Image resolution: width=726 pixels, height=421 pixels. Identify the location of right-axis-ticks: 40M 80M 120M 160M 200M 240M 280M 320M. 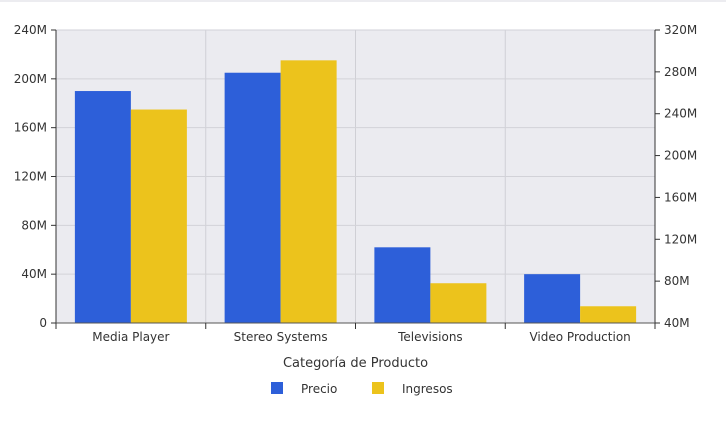
(676, 176).